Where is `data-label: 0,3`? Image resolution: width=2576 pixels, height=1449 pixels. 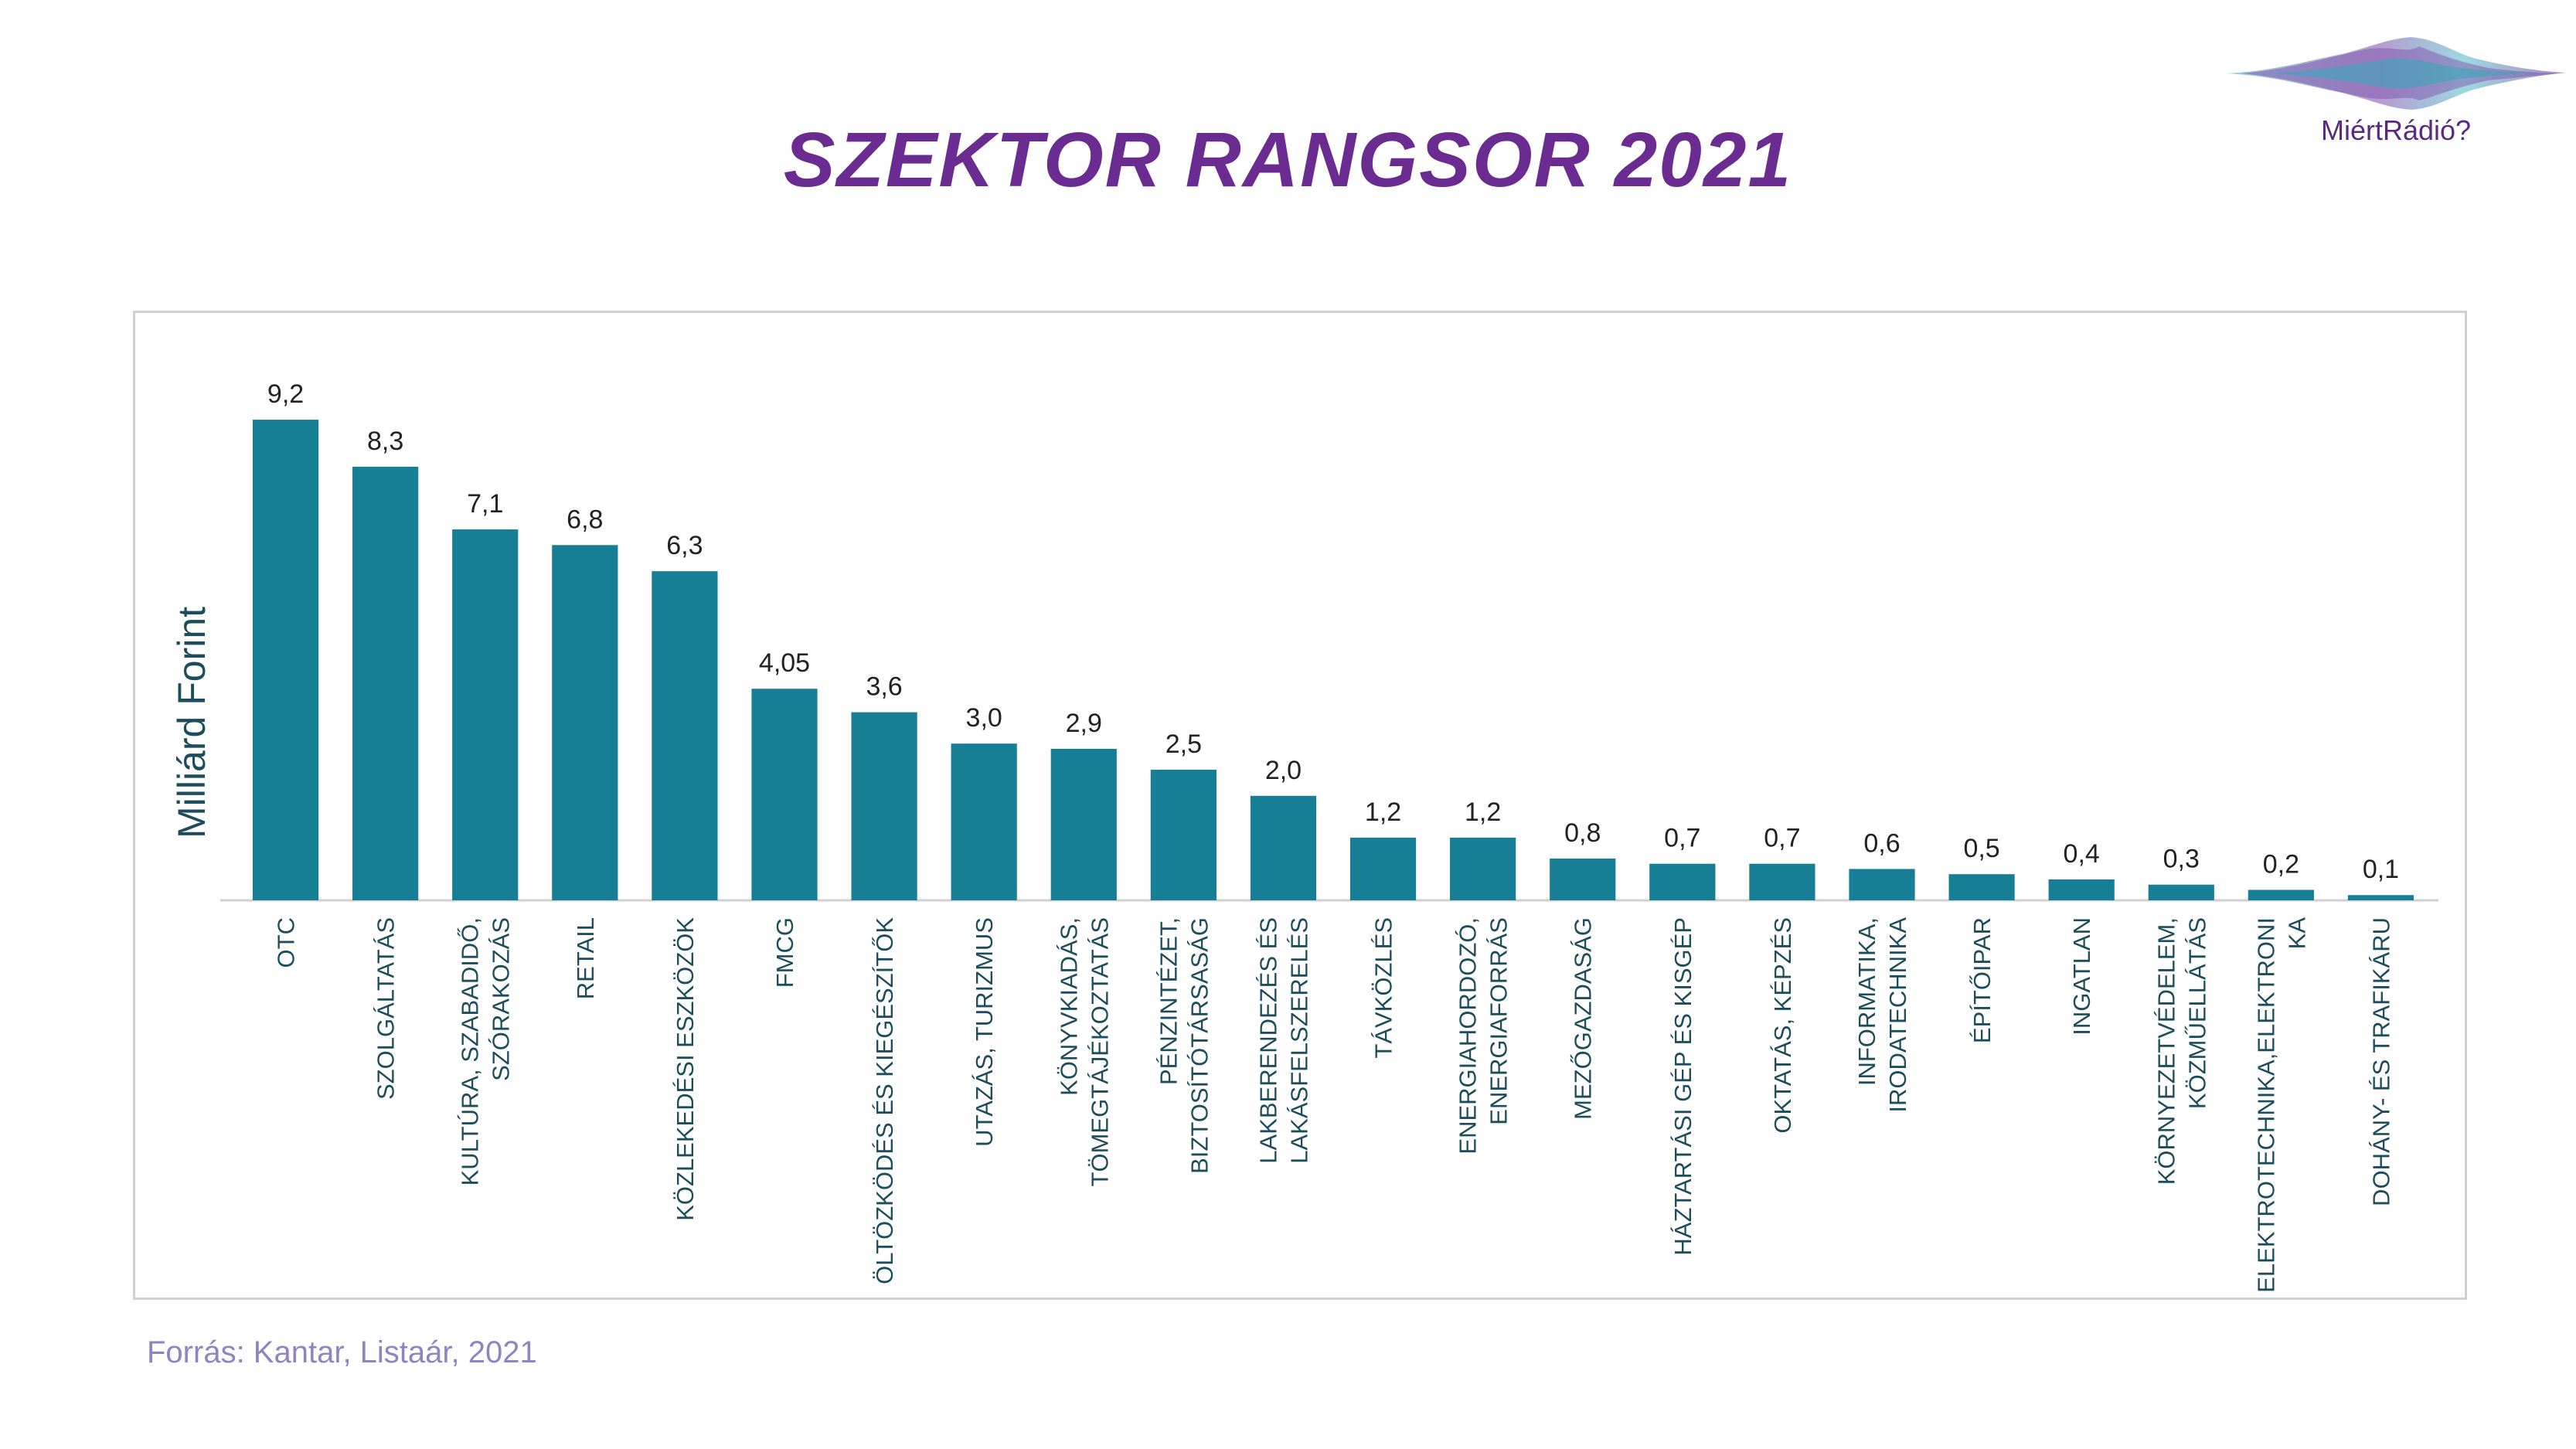 data-label: 0,3 is located at coordinates (2181, 859).